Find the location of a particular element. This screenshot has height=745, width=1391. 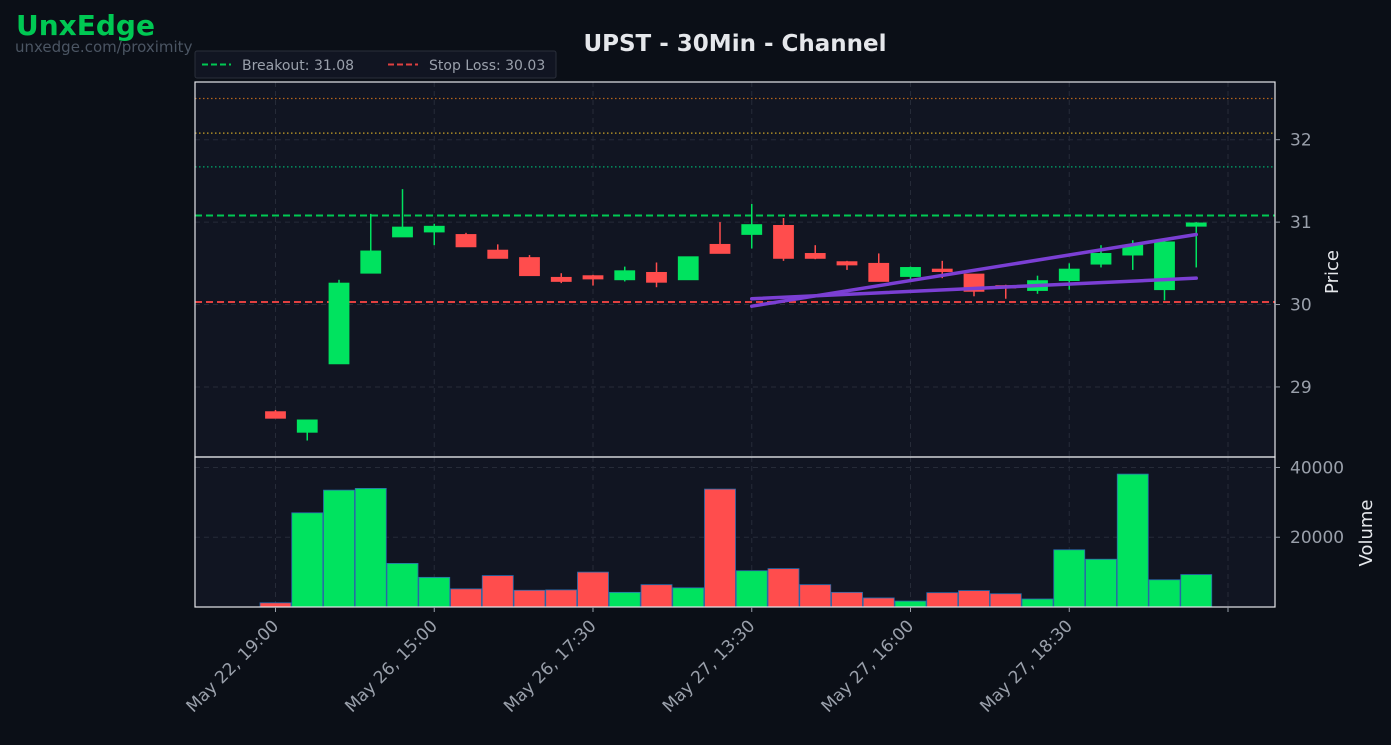

volume-axis: 20000 40000 is located at coordinates (1309, 503).